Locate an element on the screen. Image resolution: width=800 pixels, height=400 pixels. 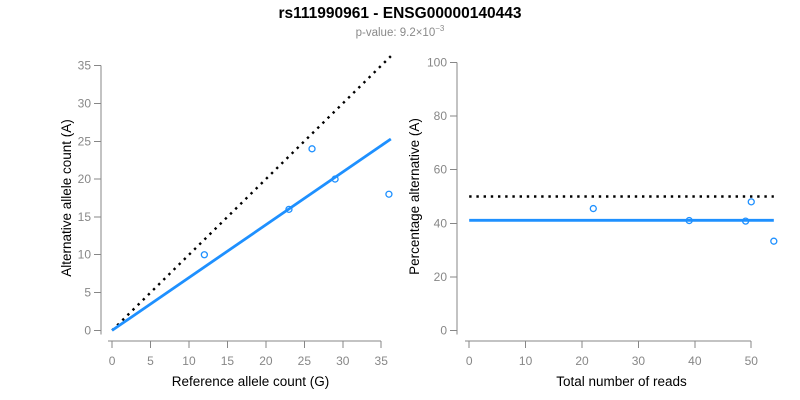
x-tick-label: 25 is located at coordinates (305, 361).